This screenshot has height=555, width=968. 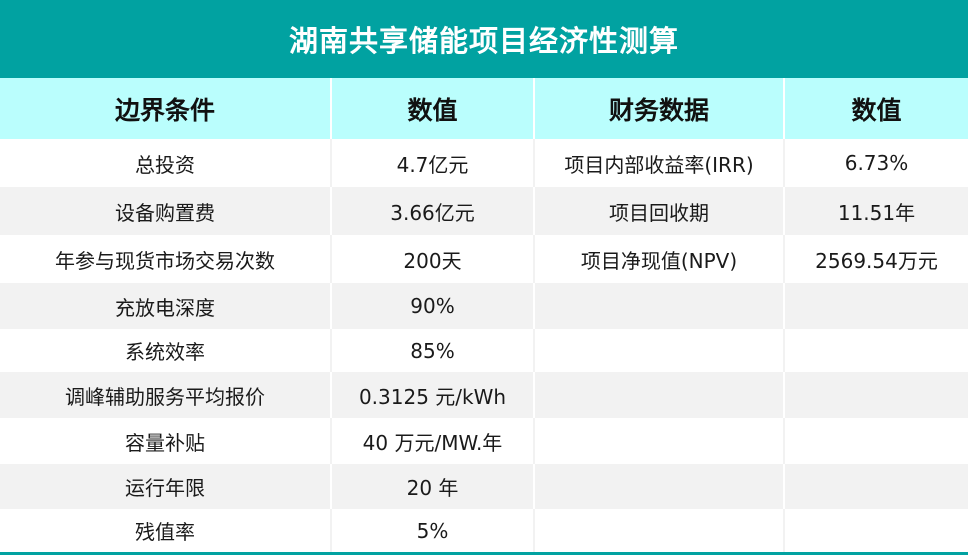 What do you see at coordinates (658, 259) in the screenshot?
I see `finance-label: 项目净现值(NPV)` at bounding box center [658, 259].